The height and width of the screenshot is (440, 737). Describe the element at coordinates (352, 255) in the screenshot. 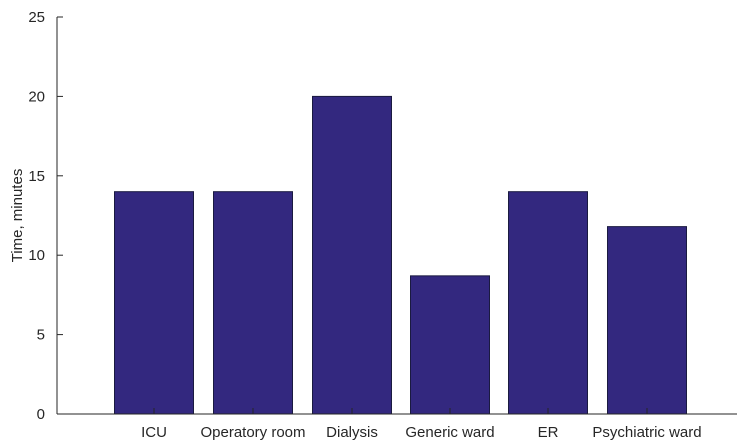

I see `bar-dialysis` at that location.